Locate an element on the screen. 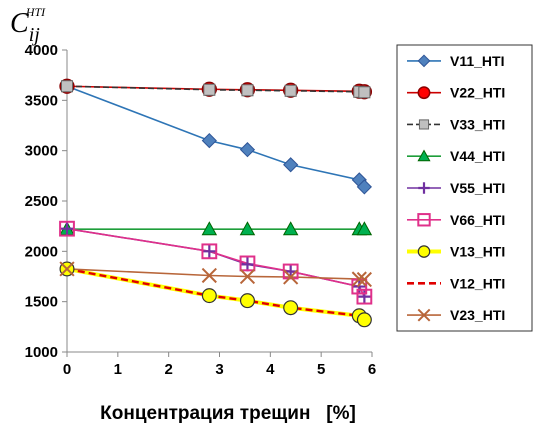 Image resolution: width=539 pixels, height=427 pixels. series-line-v11-hti is located at coordinates (216, 136).